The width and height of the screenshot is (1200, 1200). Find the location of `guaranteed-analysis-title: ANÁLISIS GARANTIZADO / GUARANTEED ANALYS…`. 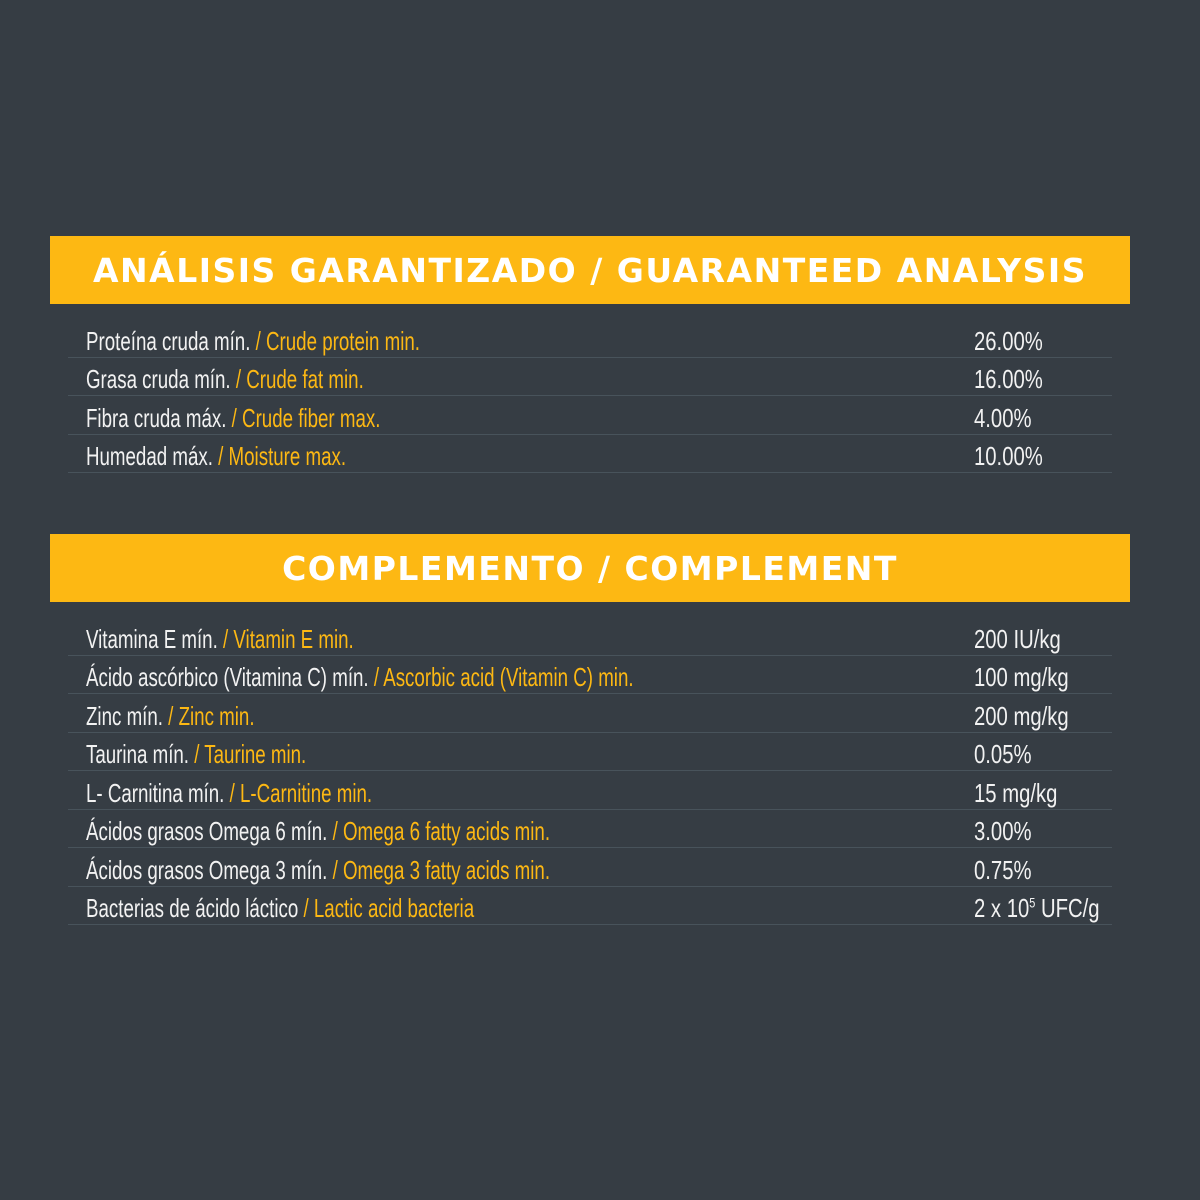

guaranteed-analysis-title: ANÁLISIS GARANTIZADO / GUARANTEED ANALYS… is located at coordinates (590, 270).